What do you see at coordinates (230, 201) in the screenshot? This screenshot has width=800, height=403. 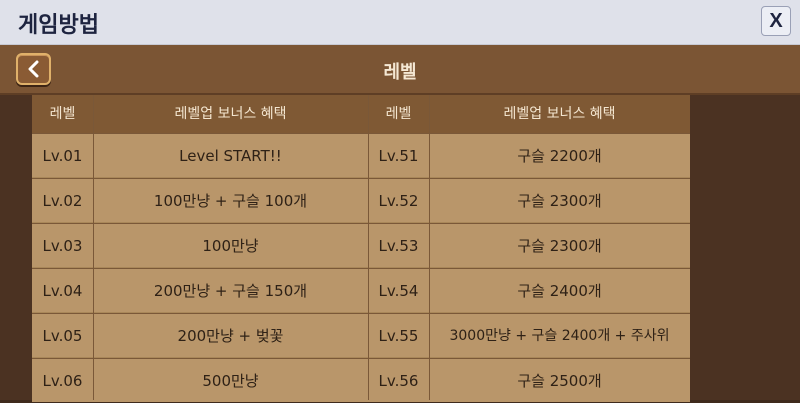 I see `bonus-cell: 100만냥 + 구슬 100개` at bounding box center [230, 201].